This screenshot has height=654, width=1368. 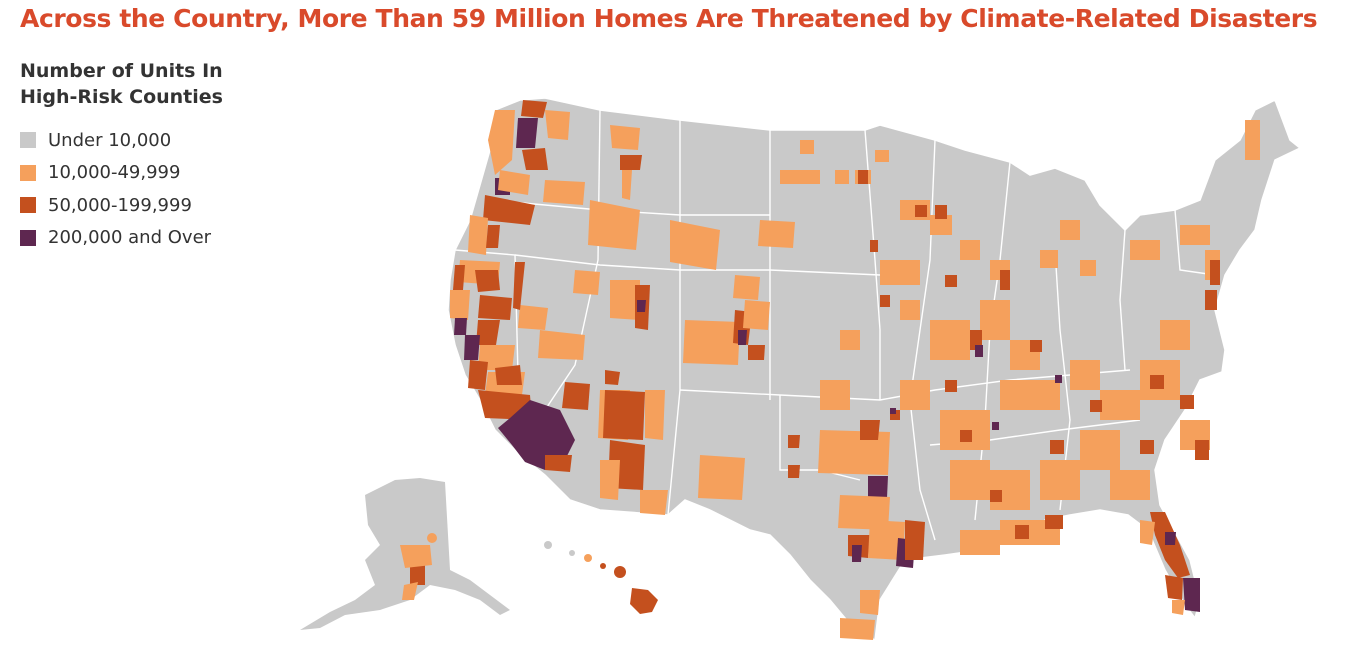 I want to click on west-coast-counties, so click(x=546, y=260).